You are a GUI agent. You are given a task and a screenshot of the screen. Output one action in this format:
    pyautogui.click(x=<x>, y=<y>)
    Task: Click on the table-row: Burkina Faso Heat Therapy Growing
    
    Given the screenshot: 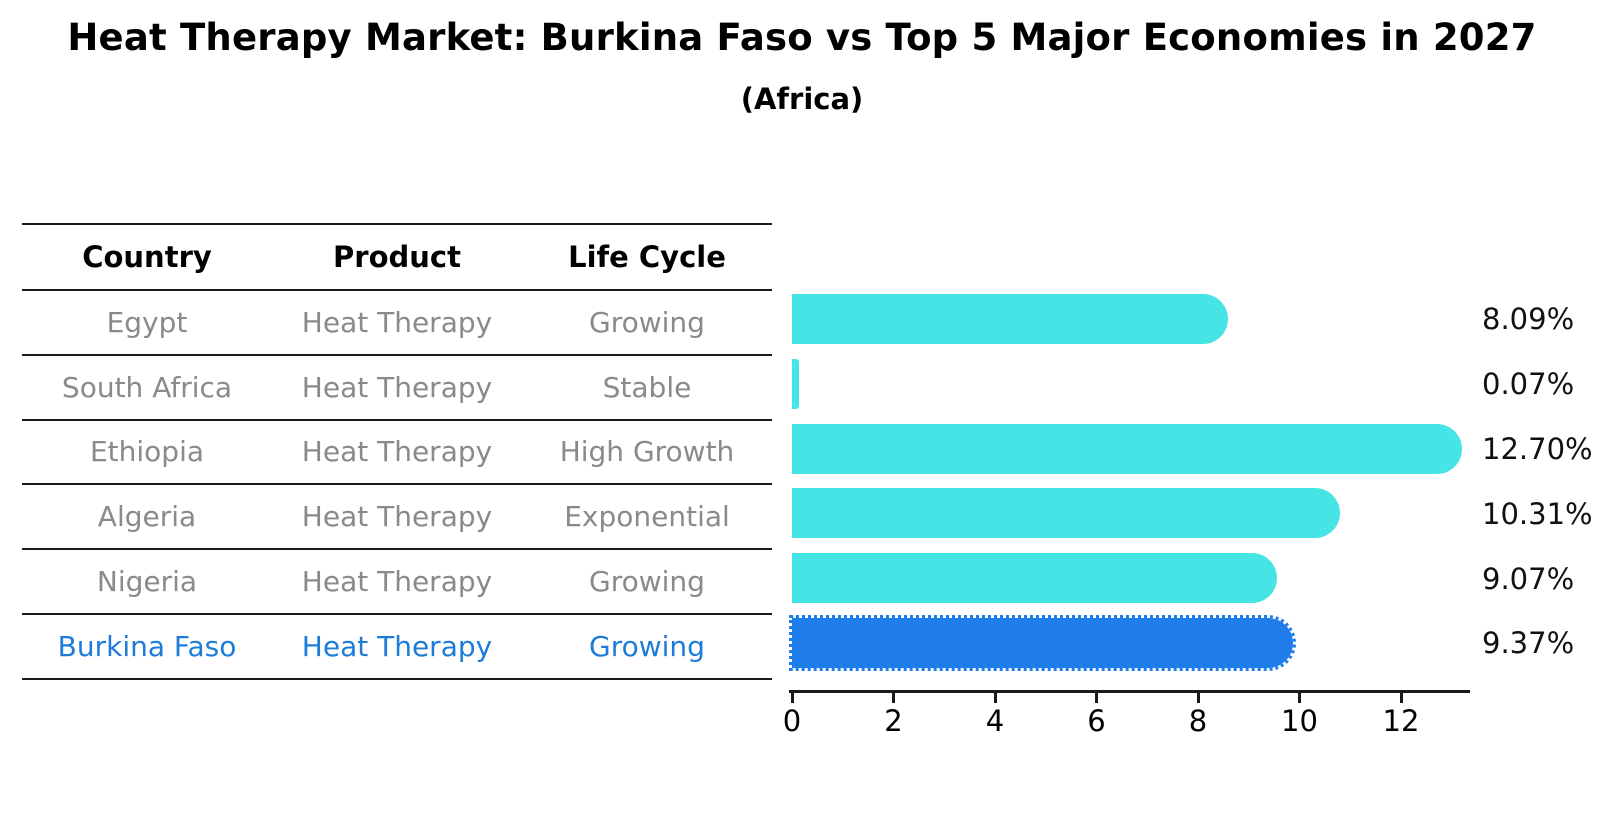 What is the action you would take?
    pyautogui.click(x=397, y=647)
    